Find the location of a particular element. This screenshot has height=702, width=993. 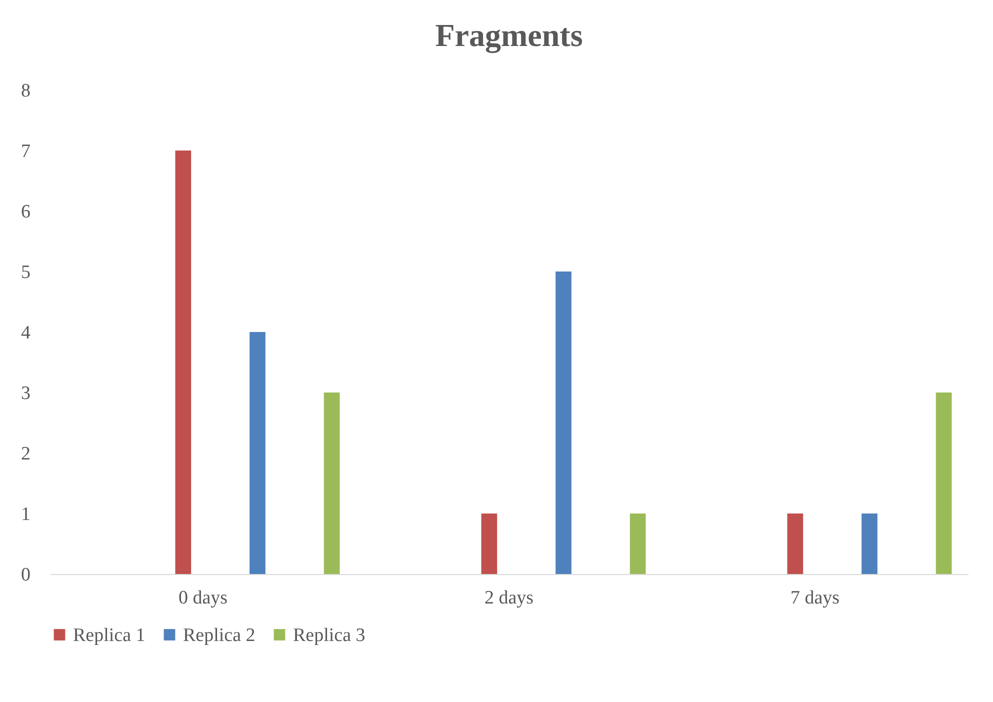

x-tick-label: 7 days is located at coordinates (815, 598).